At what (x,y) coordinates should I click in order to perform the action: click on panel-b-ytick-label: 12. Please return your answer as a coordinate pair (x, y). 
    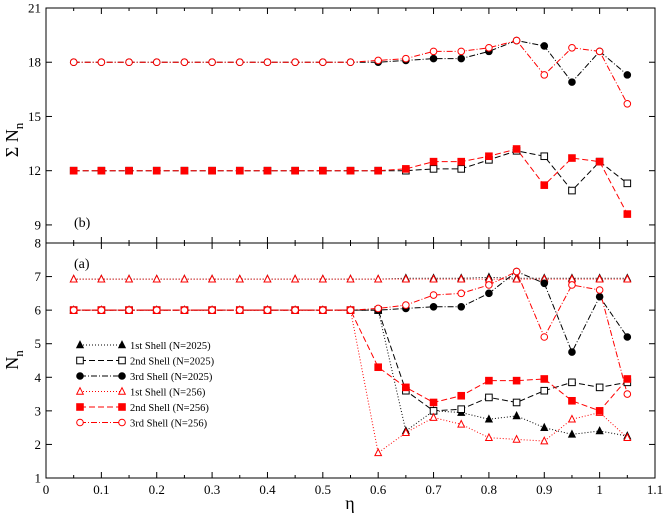
    Looking at the image, I should click on (34, 170).